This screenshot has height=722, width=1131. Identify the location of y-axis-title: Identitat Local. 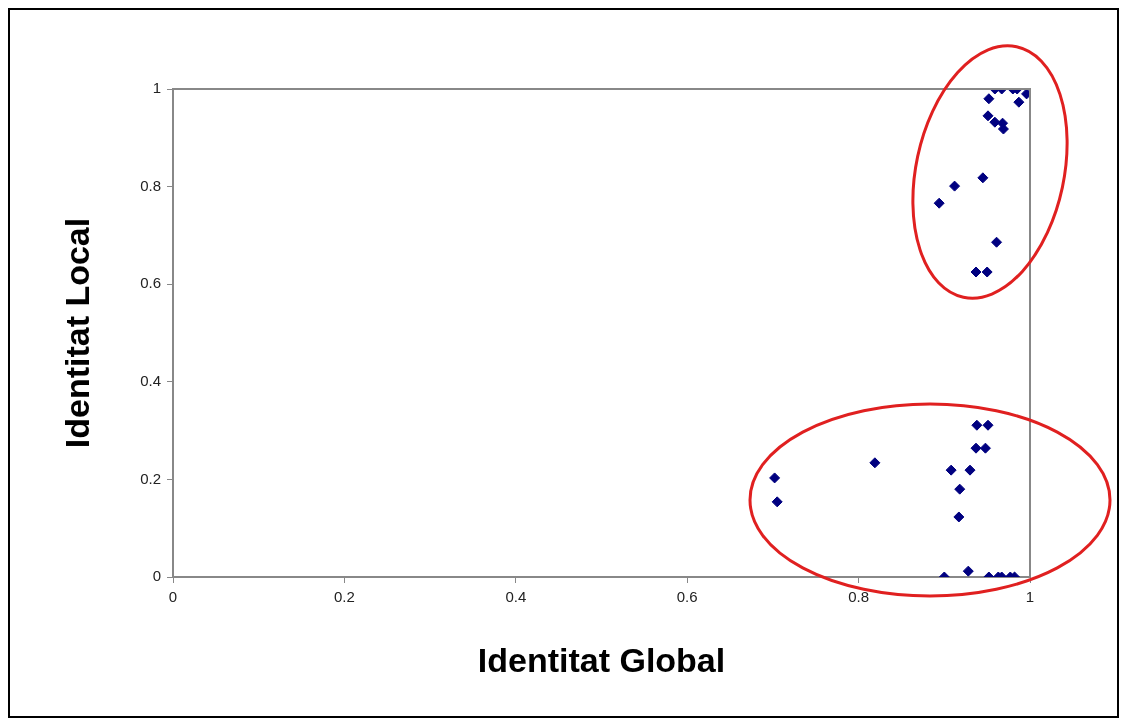
(76, 333).